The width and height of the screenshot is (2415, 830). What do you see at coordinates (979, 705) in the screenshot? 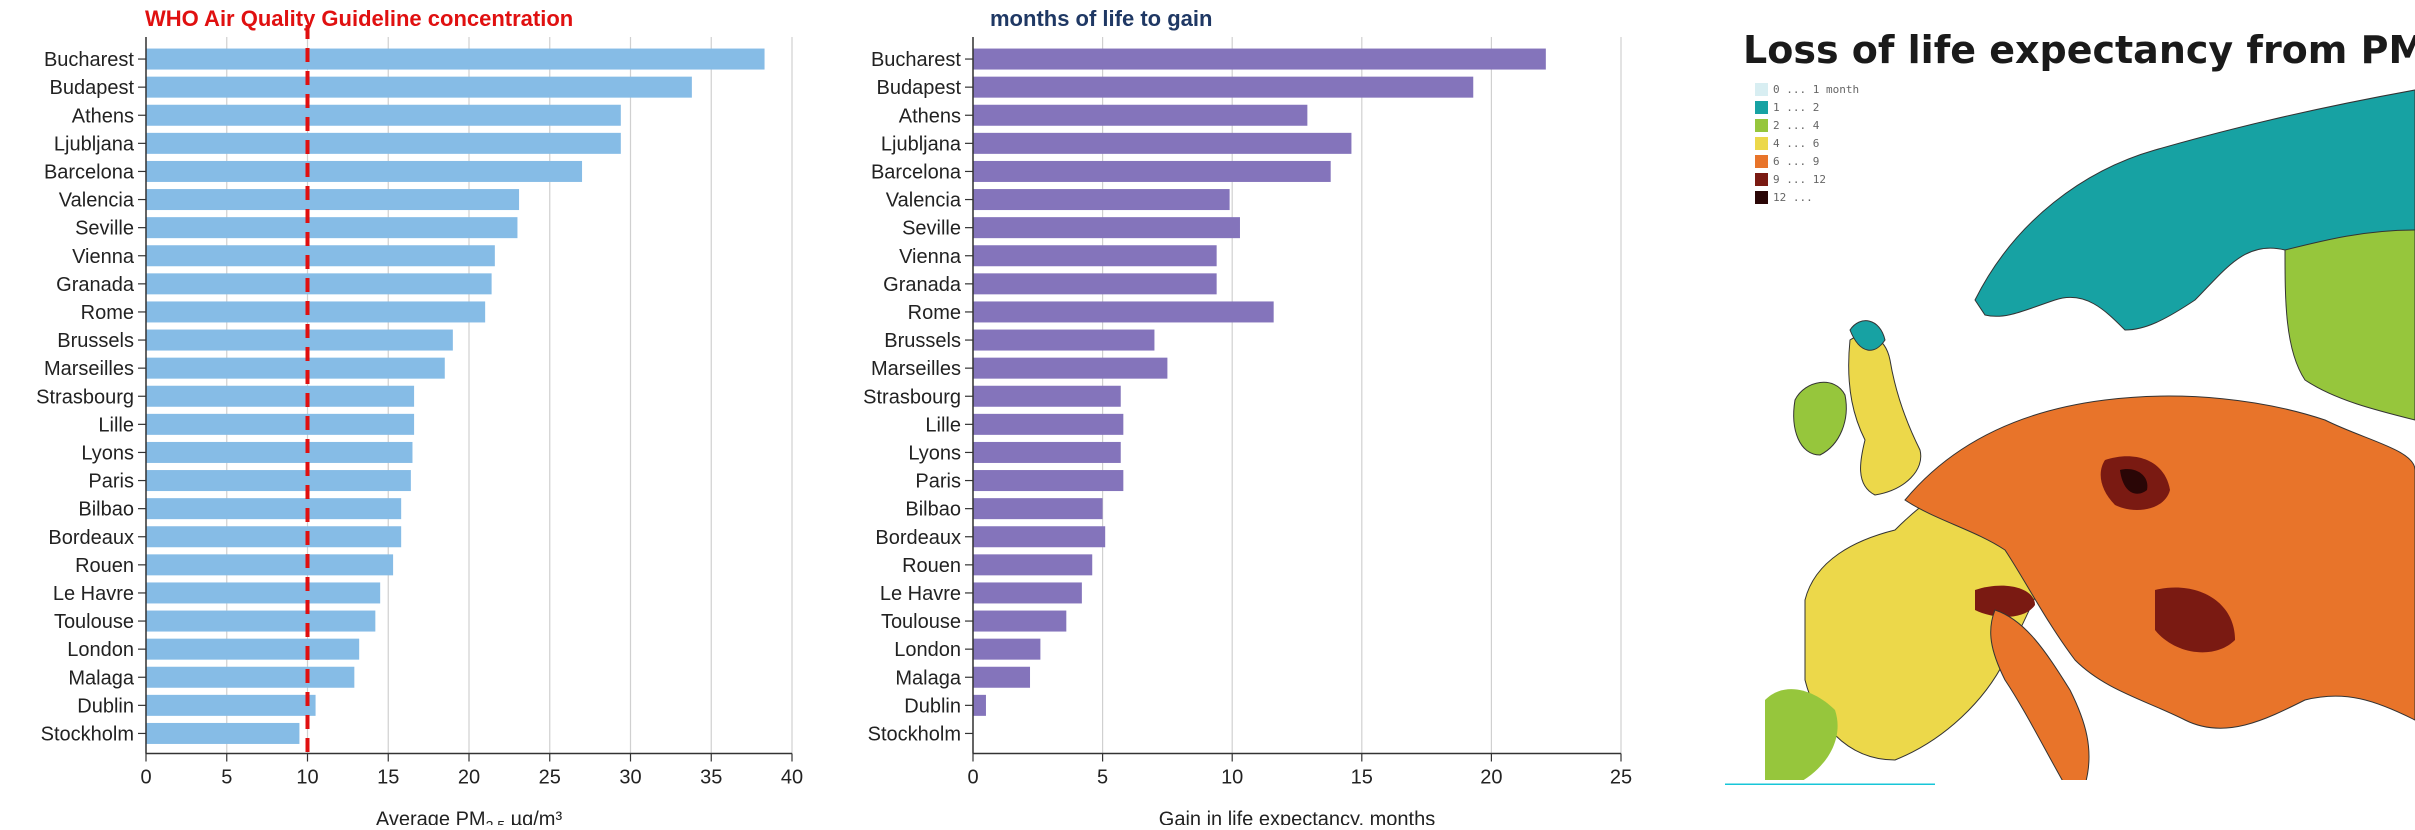
I see `bar-dublin` at bounding box center [979, 705].